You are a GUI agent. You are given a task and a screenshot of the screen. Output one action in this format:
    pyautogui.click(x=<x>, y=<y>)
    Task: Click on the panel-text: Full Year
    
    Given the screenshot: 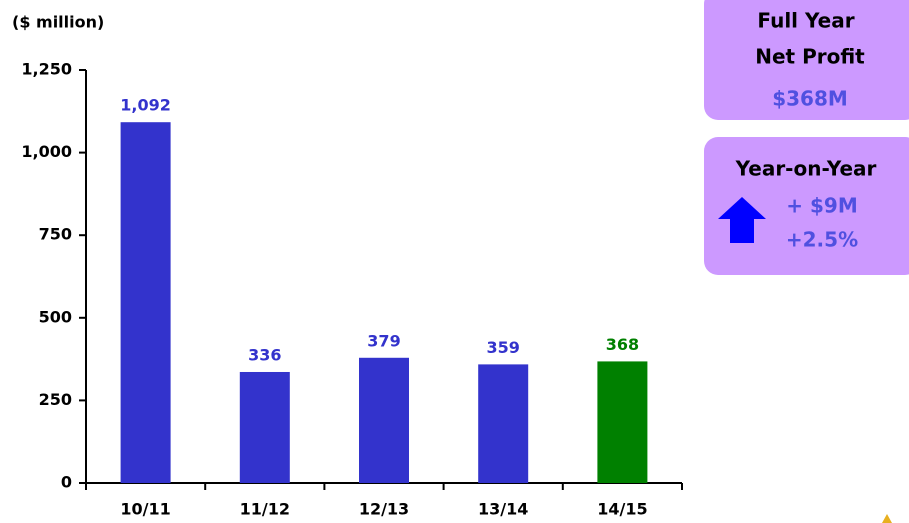 What is the action you would take?
    pyautogui.click(x=805, y=21)
    